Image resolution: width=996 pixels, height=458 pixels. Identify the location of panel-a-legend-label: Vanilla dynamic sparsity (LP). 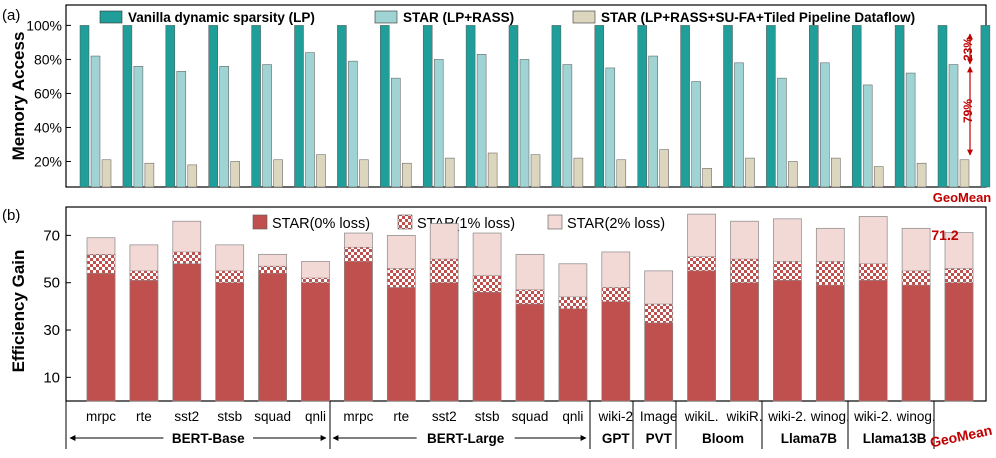
(221, 17).